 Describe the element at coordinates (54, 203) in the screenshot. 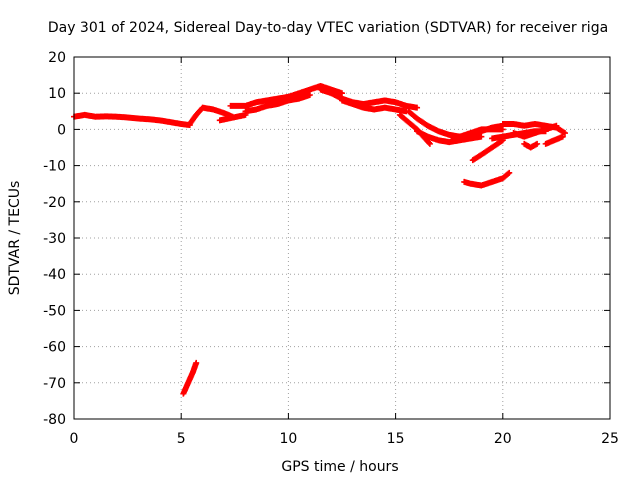

I see `y-tick-label: -20` at that location.